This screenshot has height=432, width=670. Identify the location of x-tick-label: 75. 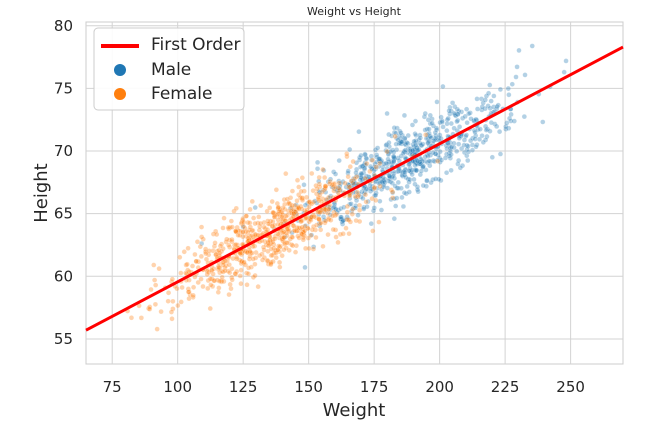
(112, 387).